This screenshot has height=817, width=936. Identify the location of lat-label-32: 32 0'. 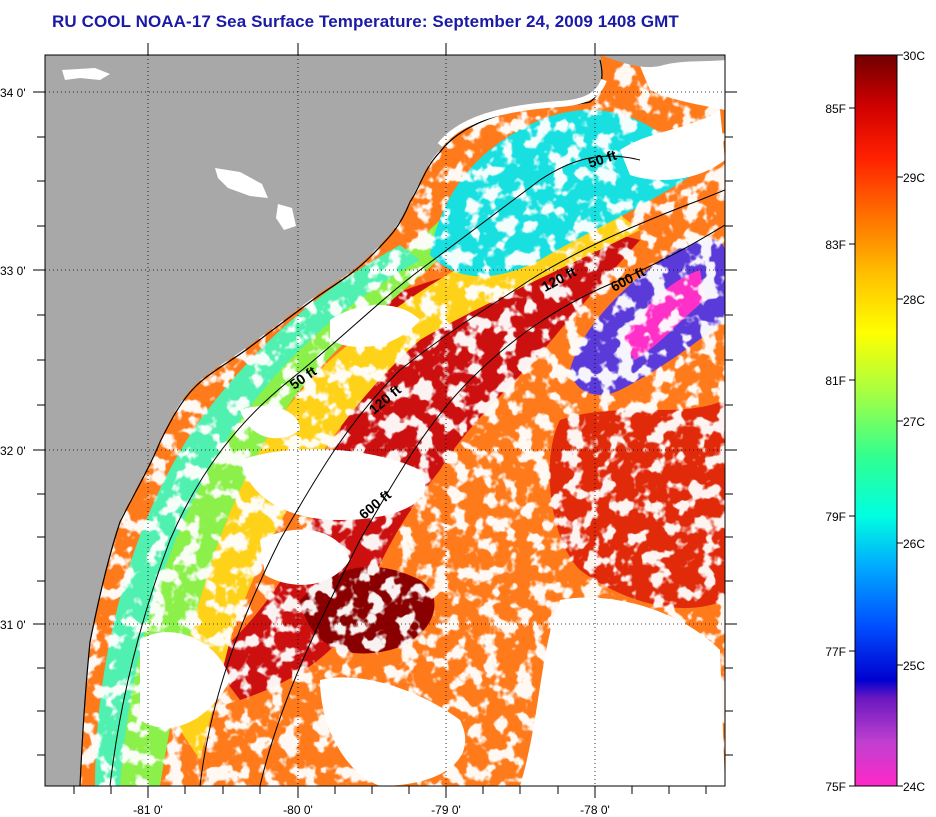
(13, 451).